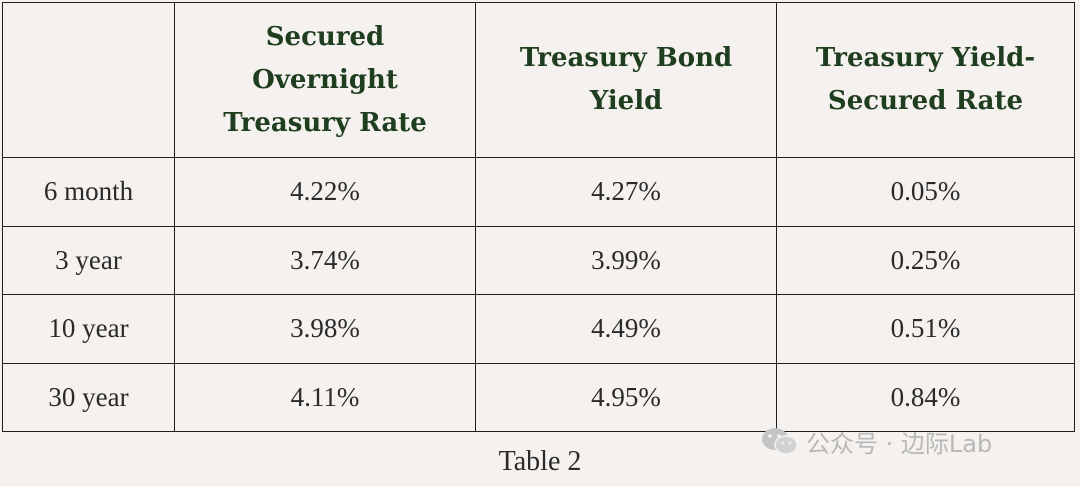 This screenshot has height=486, width=1080. I want to click on table-cell: 4.95%, so click(626, 397).